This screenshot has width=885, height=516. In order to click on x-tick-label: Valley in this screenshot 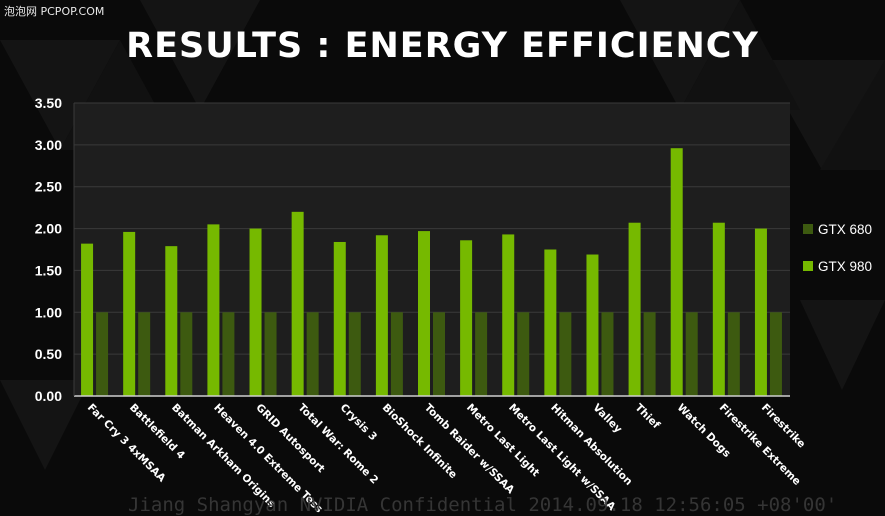, I will do `click(607, 419)`.